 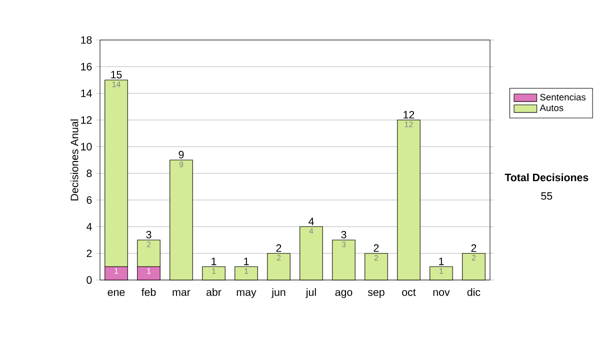 What do you see at coordinates (311, 222) in the screenshot?
I see `total-label: 4` at bounding box center [311, 222].